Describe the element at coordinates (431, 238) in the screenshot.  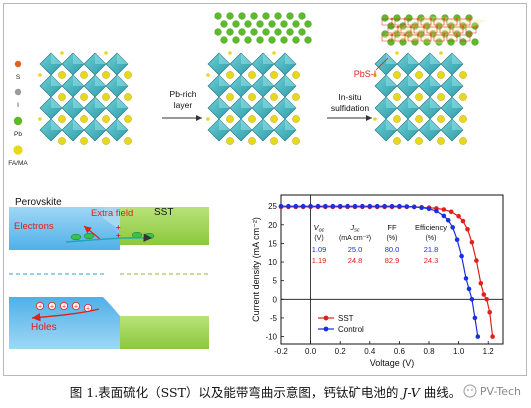
I see `header-efficiency-unit: (%)` at that location.